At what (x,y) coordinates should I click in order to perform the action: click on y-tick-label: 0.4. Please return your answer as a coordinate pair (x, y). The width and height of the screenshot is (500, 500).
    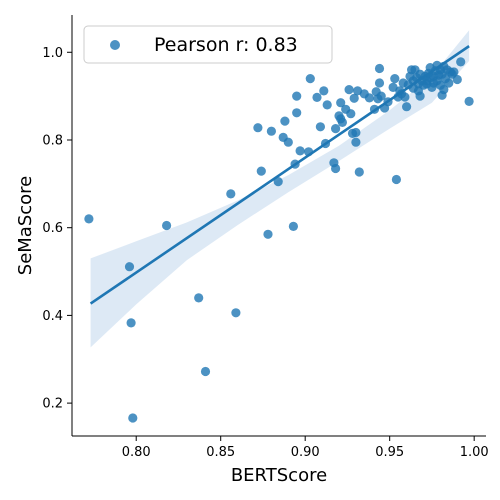
    Looking at the image, I should click on (52, 316).